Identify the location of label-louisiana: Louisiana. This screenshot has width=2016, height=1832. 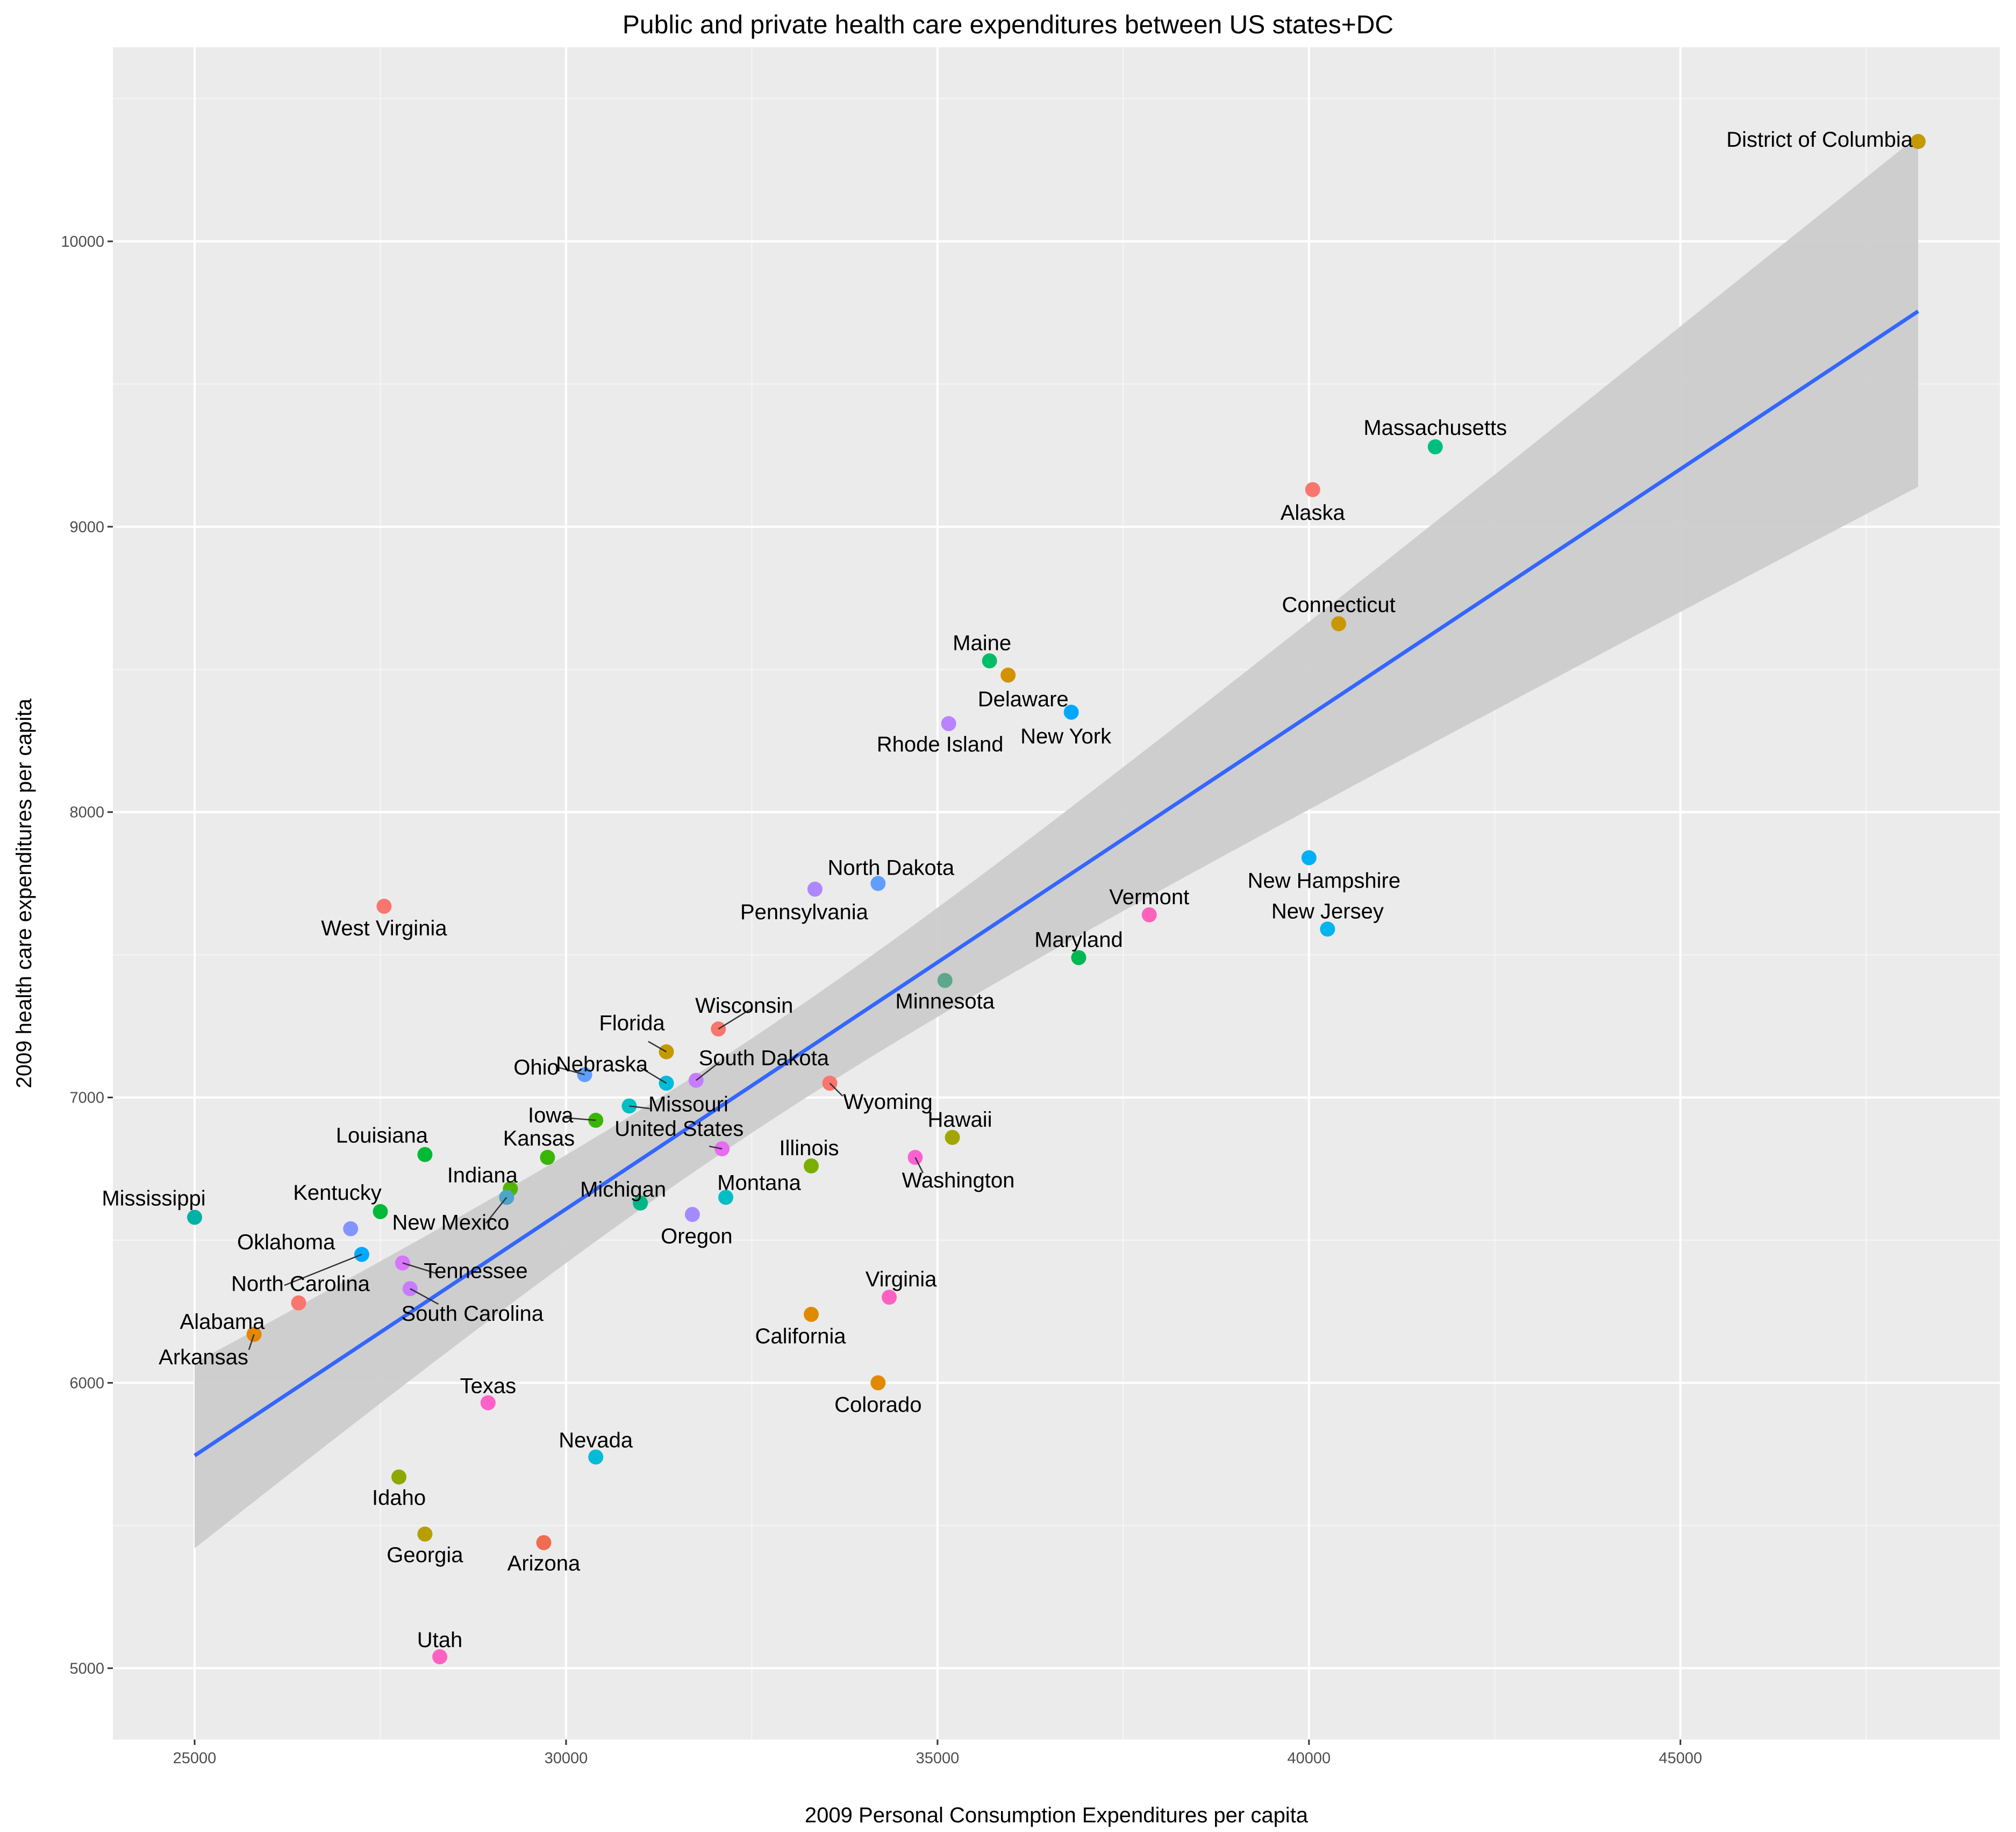
(382, 1136).